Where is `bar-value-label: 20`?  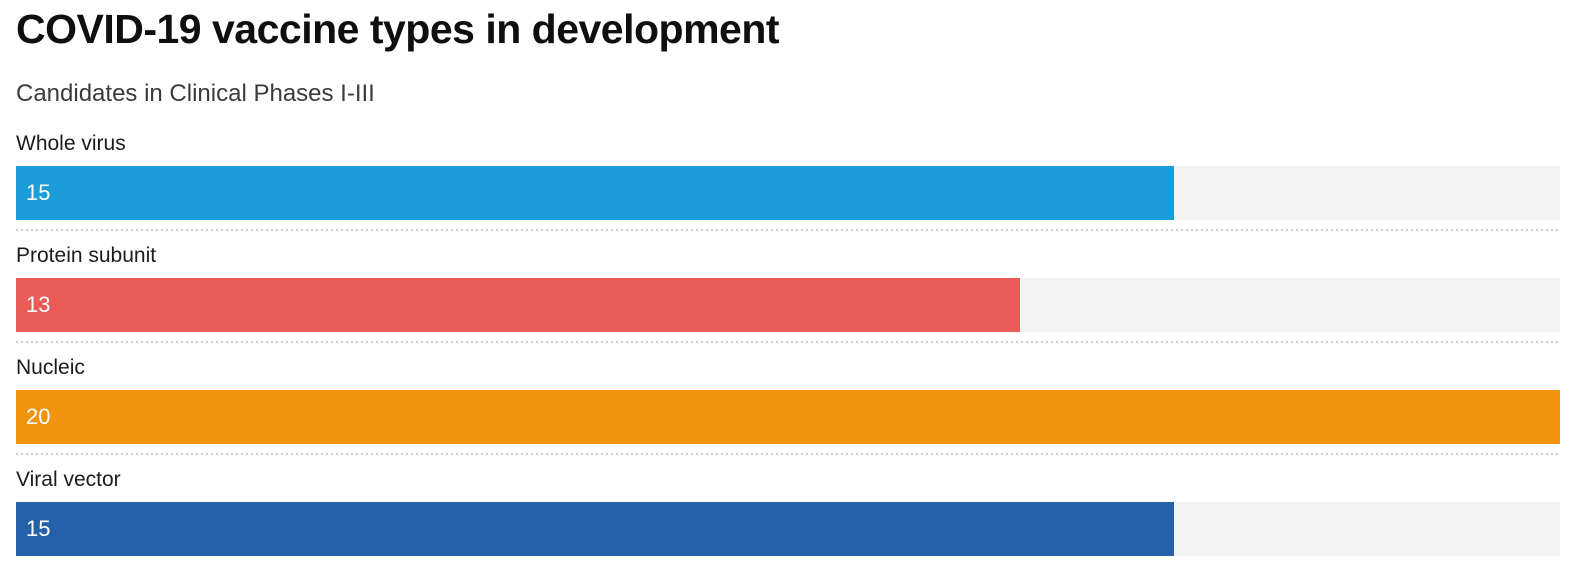 bar-value-label: 20 is located at coordinates (38, 416).